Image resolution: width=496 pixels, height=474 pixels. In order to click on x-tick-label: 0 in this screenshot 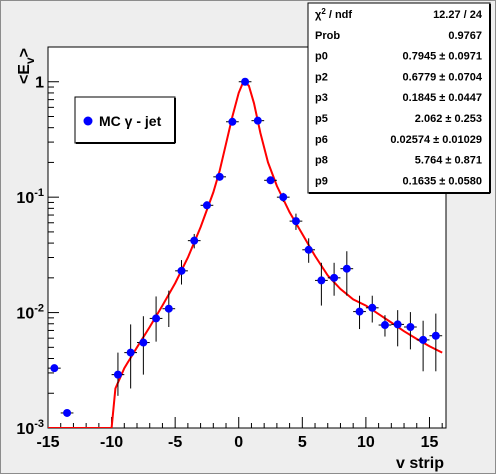, I will do `click(238, 442)`.